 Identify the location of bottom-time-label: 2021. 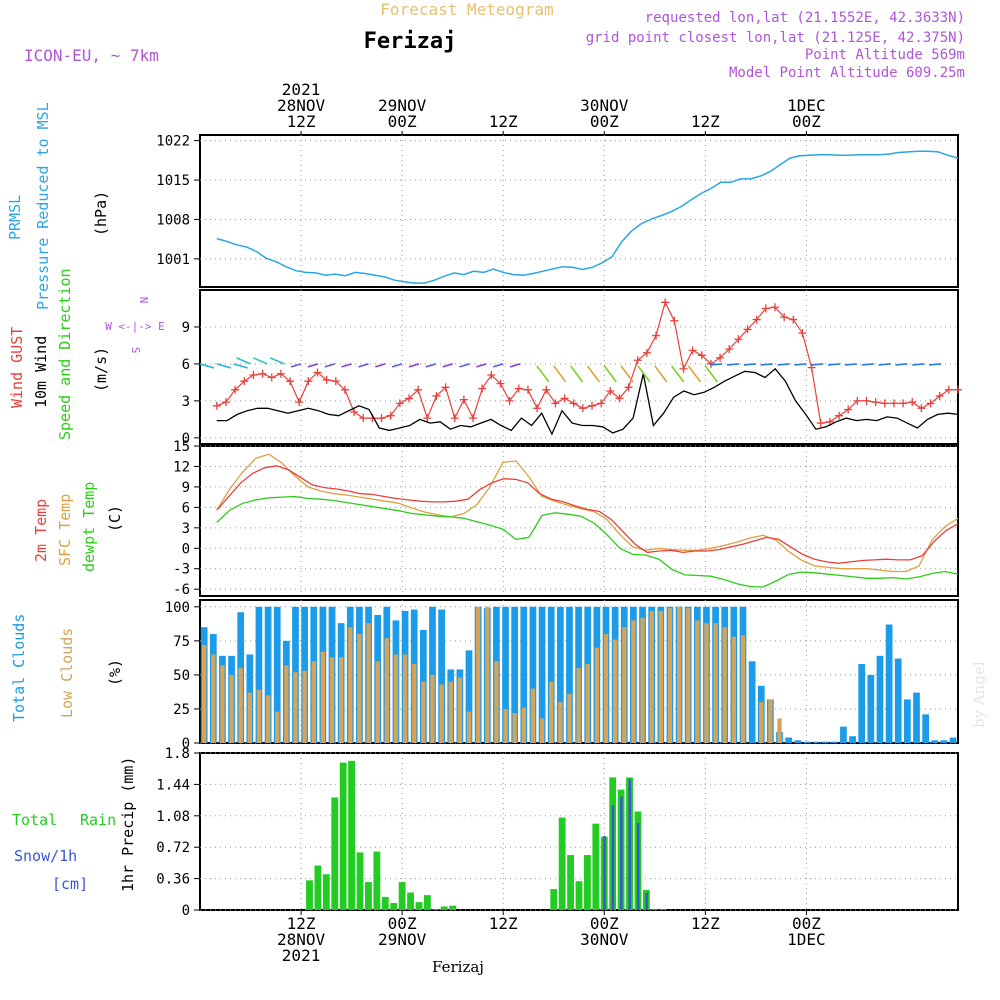
(301, 955).